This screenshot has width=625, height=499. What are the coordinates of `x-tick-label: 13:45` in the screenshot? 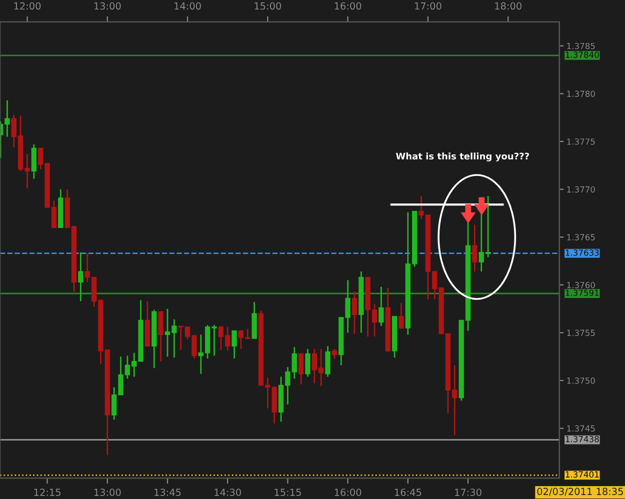 It's located at (167, 492).